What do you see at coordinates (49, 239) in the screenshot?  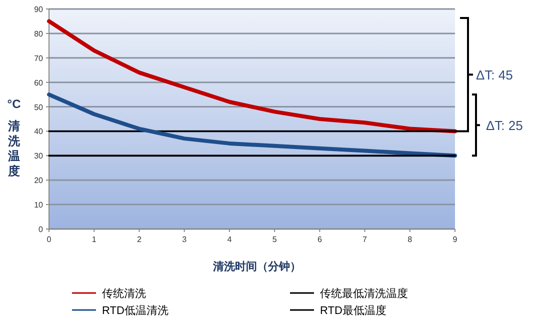 I see `x-tick-label: 0` at bounding box center [49, 239].